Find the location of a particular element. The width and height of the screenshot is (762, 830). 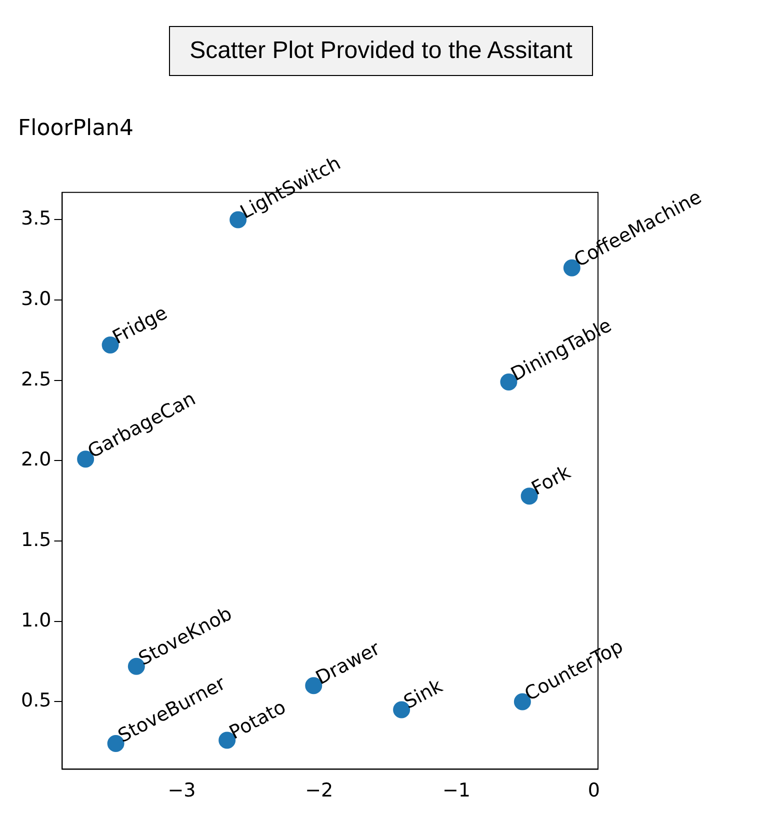

x-tick-label: −3 is located at coordinates (182, 791).